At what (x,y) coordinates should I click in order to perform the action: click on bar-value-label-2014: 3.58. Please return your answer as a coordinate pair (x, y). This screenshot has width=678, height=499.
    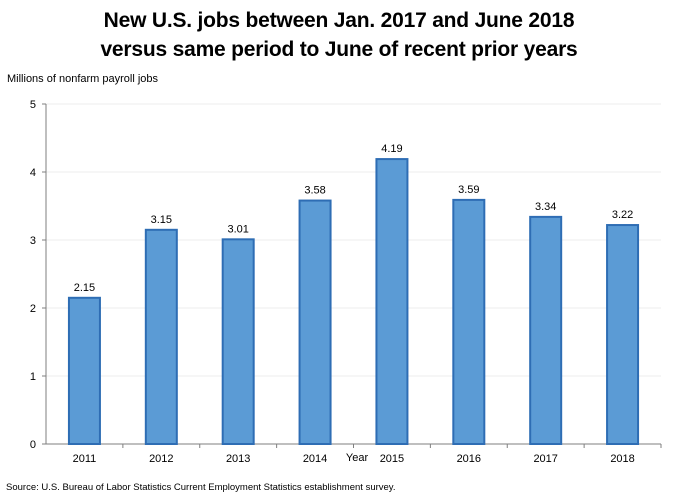
    Looking at the image, I should click on (314, 191).